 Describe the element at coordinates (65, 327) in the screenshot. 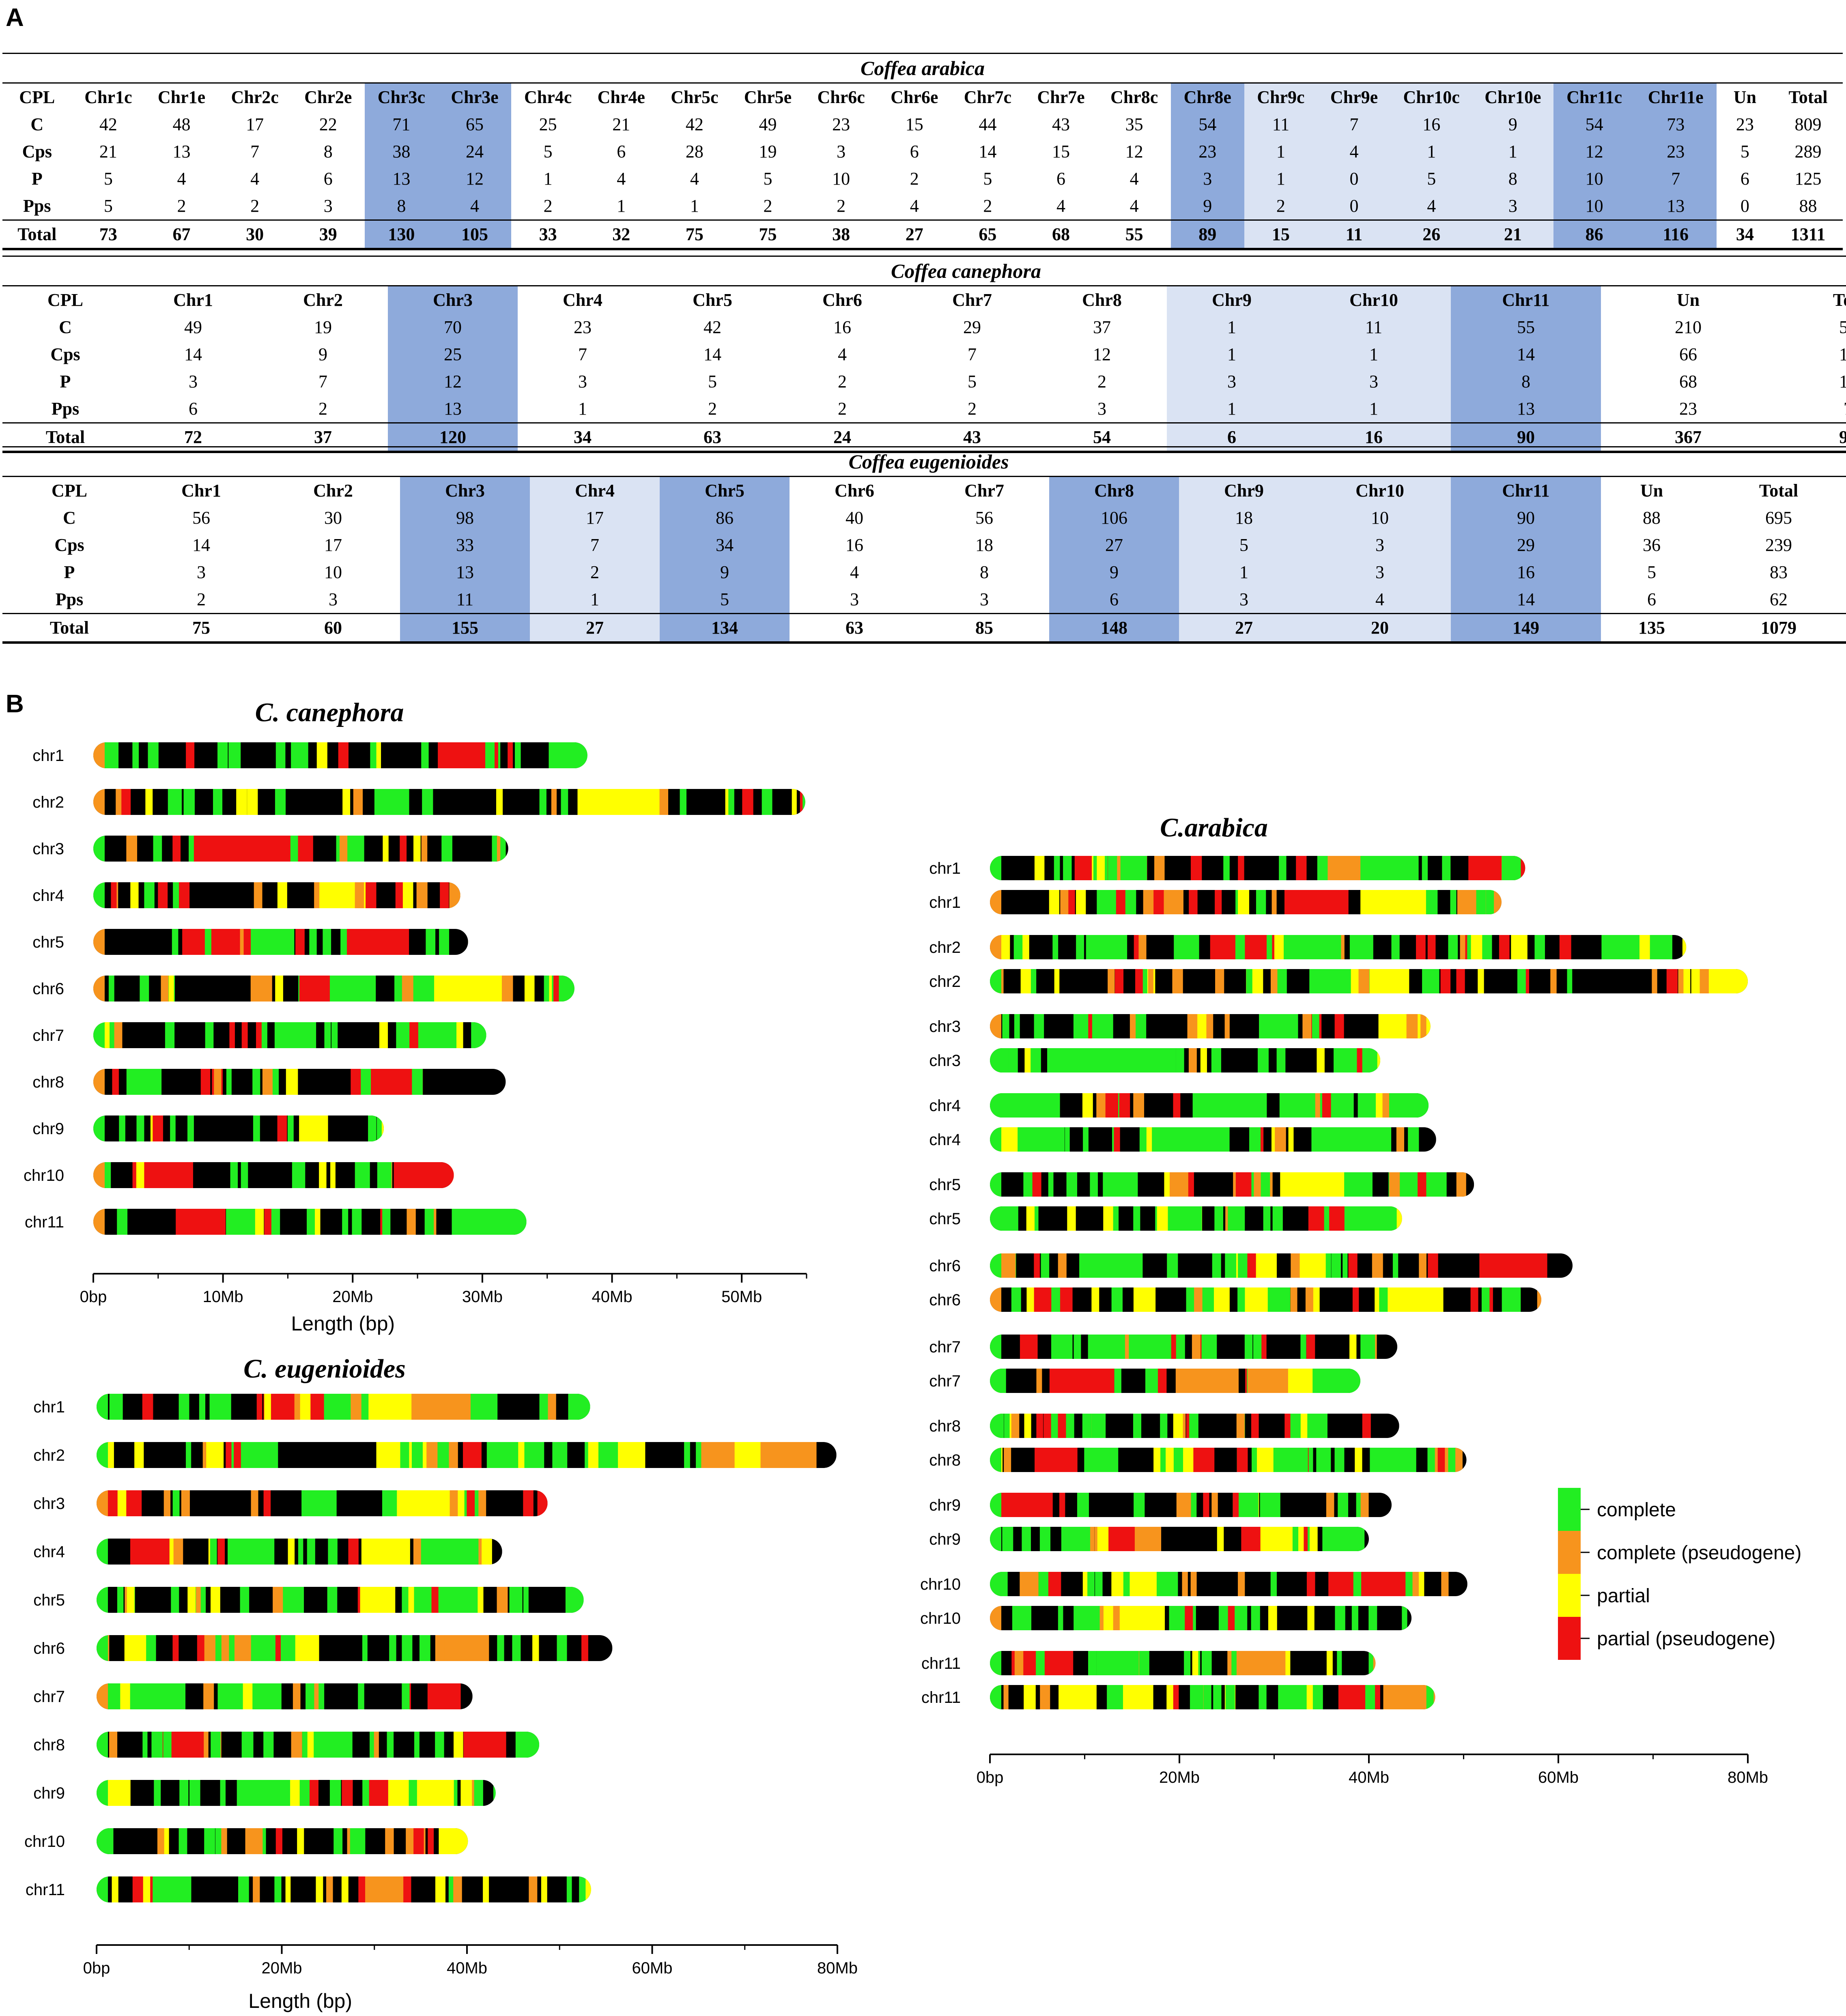

I see `row-label: C` at that location.